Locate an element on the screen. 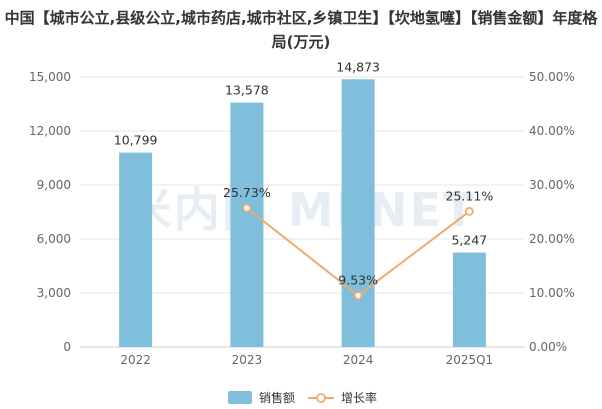  x-tick-label: 2024 is located at coordinates (358, 360).